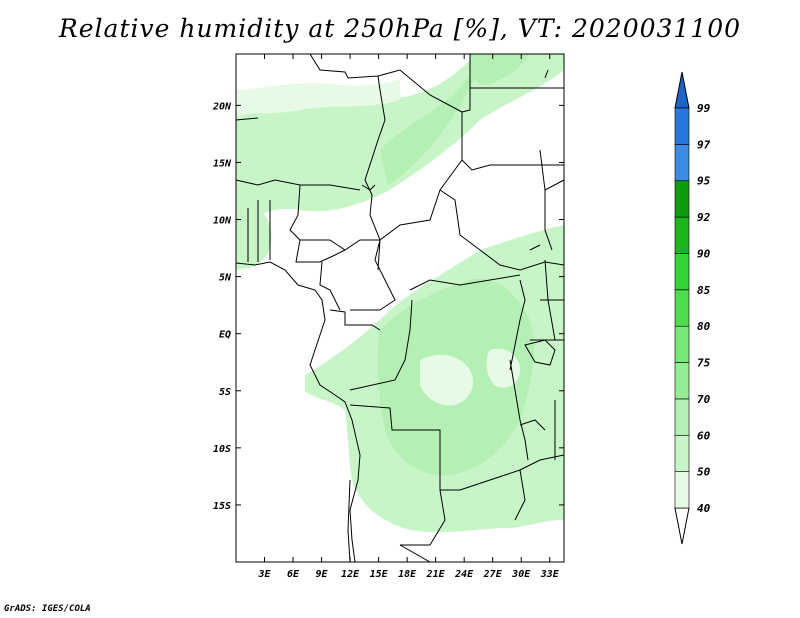 The height and width of the screenshot is (618, 800). Describe the element at coordinates (704, 144) in the screenshot. I see `colorbar-label: 97` at that location.